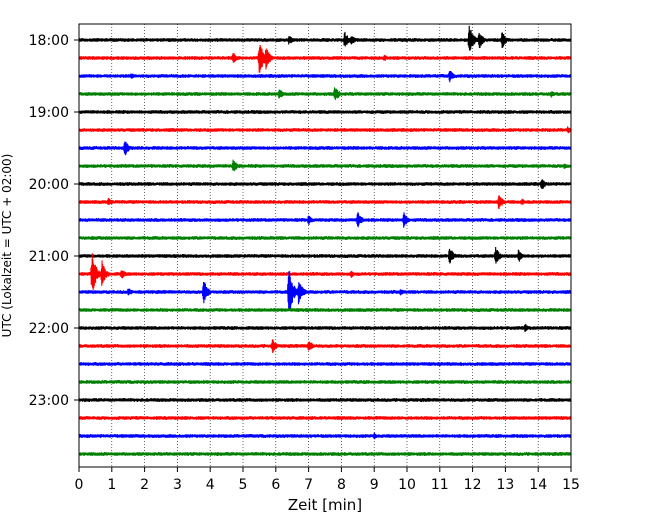 The width and height of the screenshot is (650, 520). Describe the element at coordinates (374, 485) in the screenshot. I see `x-tick-label: 9` at that location.